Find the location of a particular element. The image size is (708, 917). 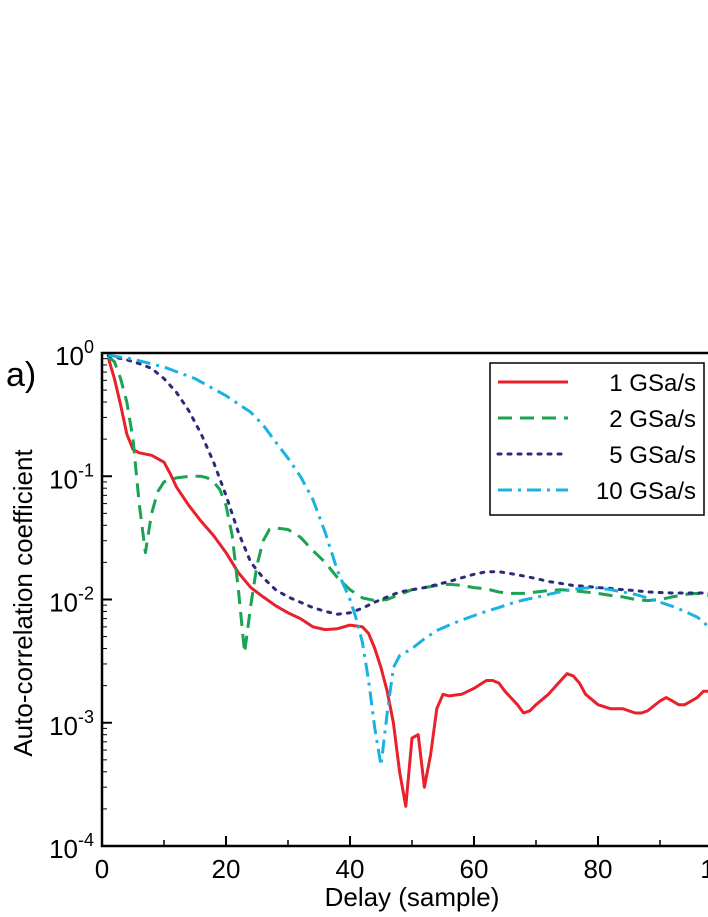

legend: 1 GSa/s 2 GSa/s 5 GSa/s 10 GSa/s is located at coordinates (597, 439).